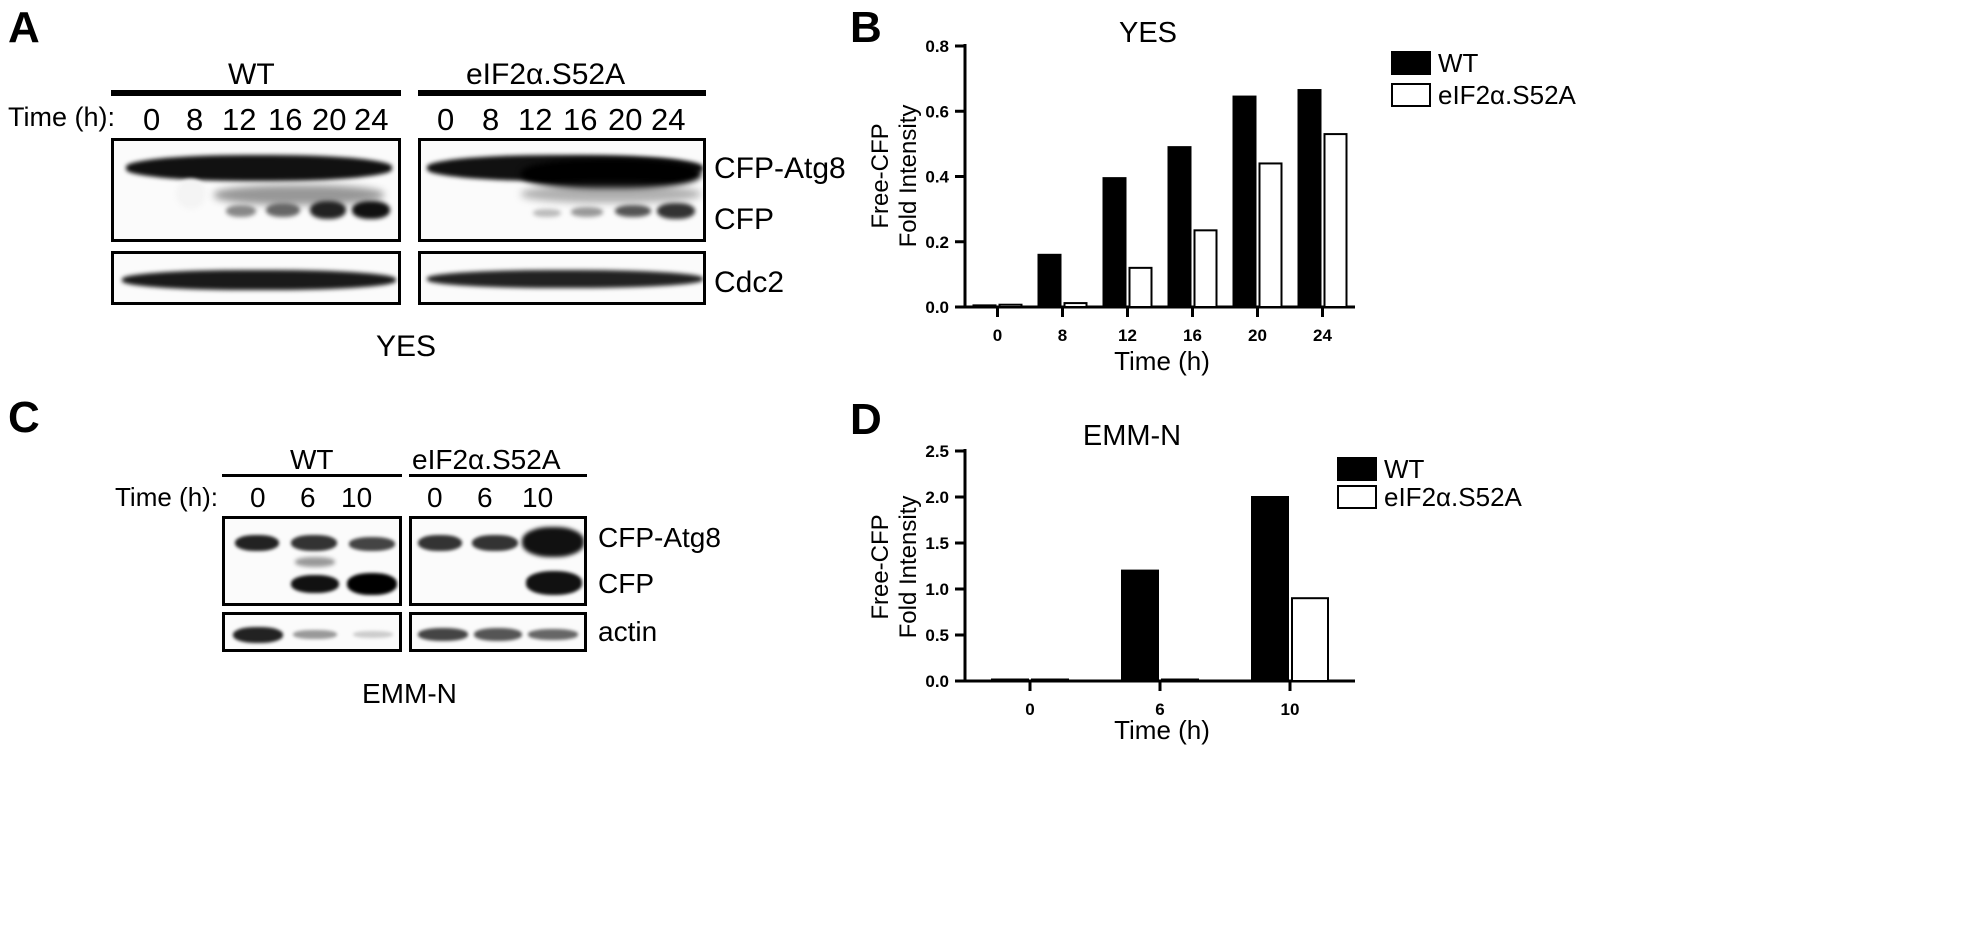 This screenshot has height=942, width=1965. I want to click on y-tick-label: 0.8, so click(937, 46).